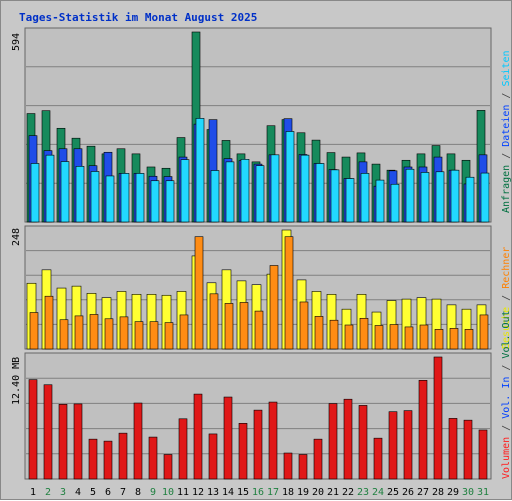 Image resolution: width=512 pixels, height=501 pixels. Describe the element at coordinates (393, 492) in the screenshot. I see `x-tick-label: 25` at that location.